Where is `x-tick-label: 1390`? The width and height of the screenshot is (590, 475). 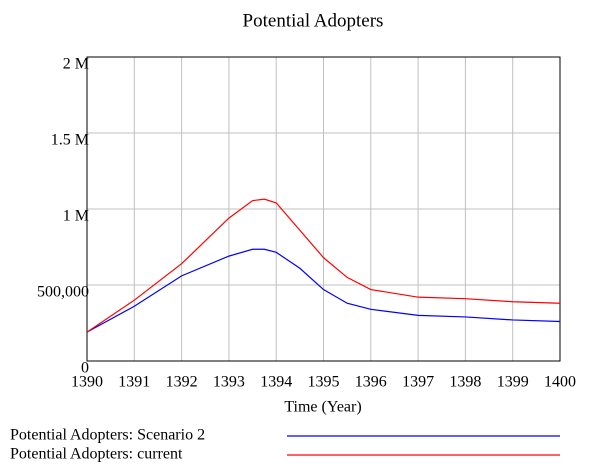 x-tick-label: 1390 is located at coordinates (87, 382).